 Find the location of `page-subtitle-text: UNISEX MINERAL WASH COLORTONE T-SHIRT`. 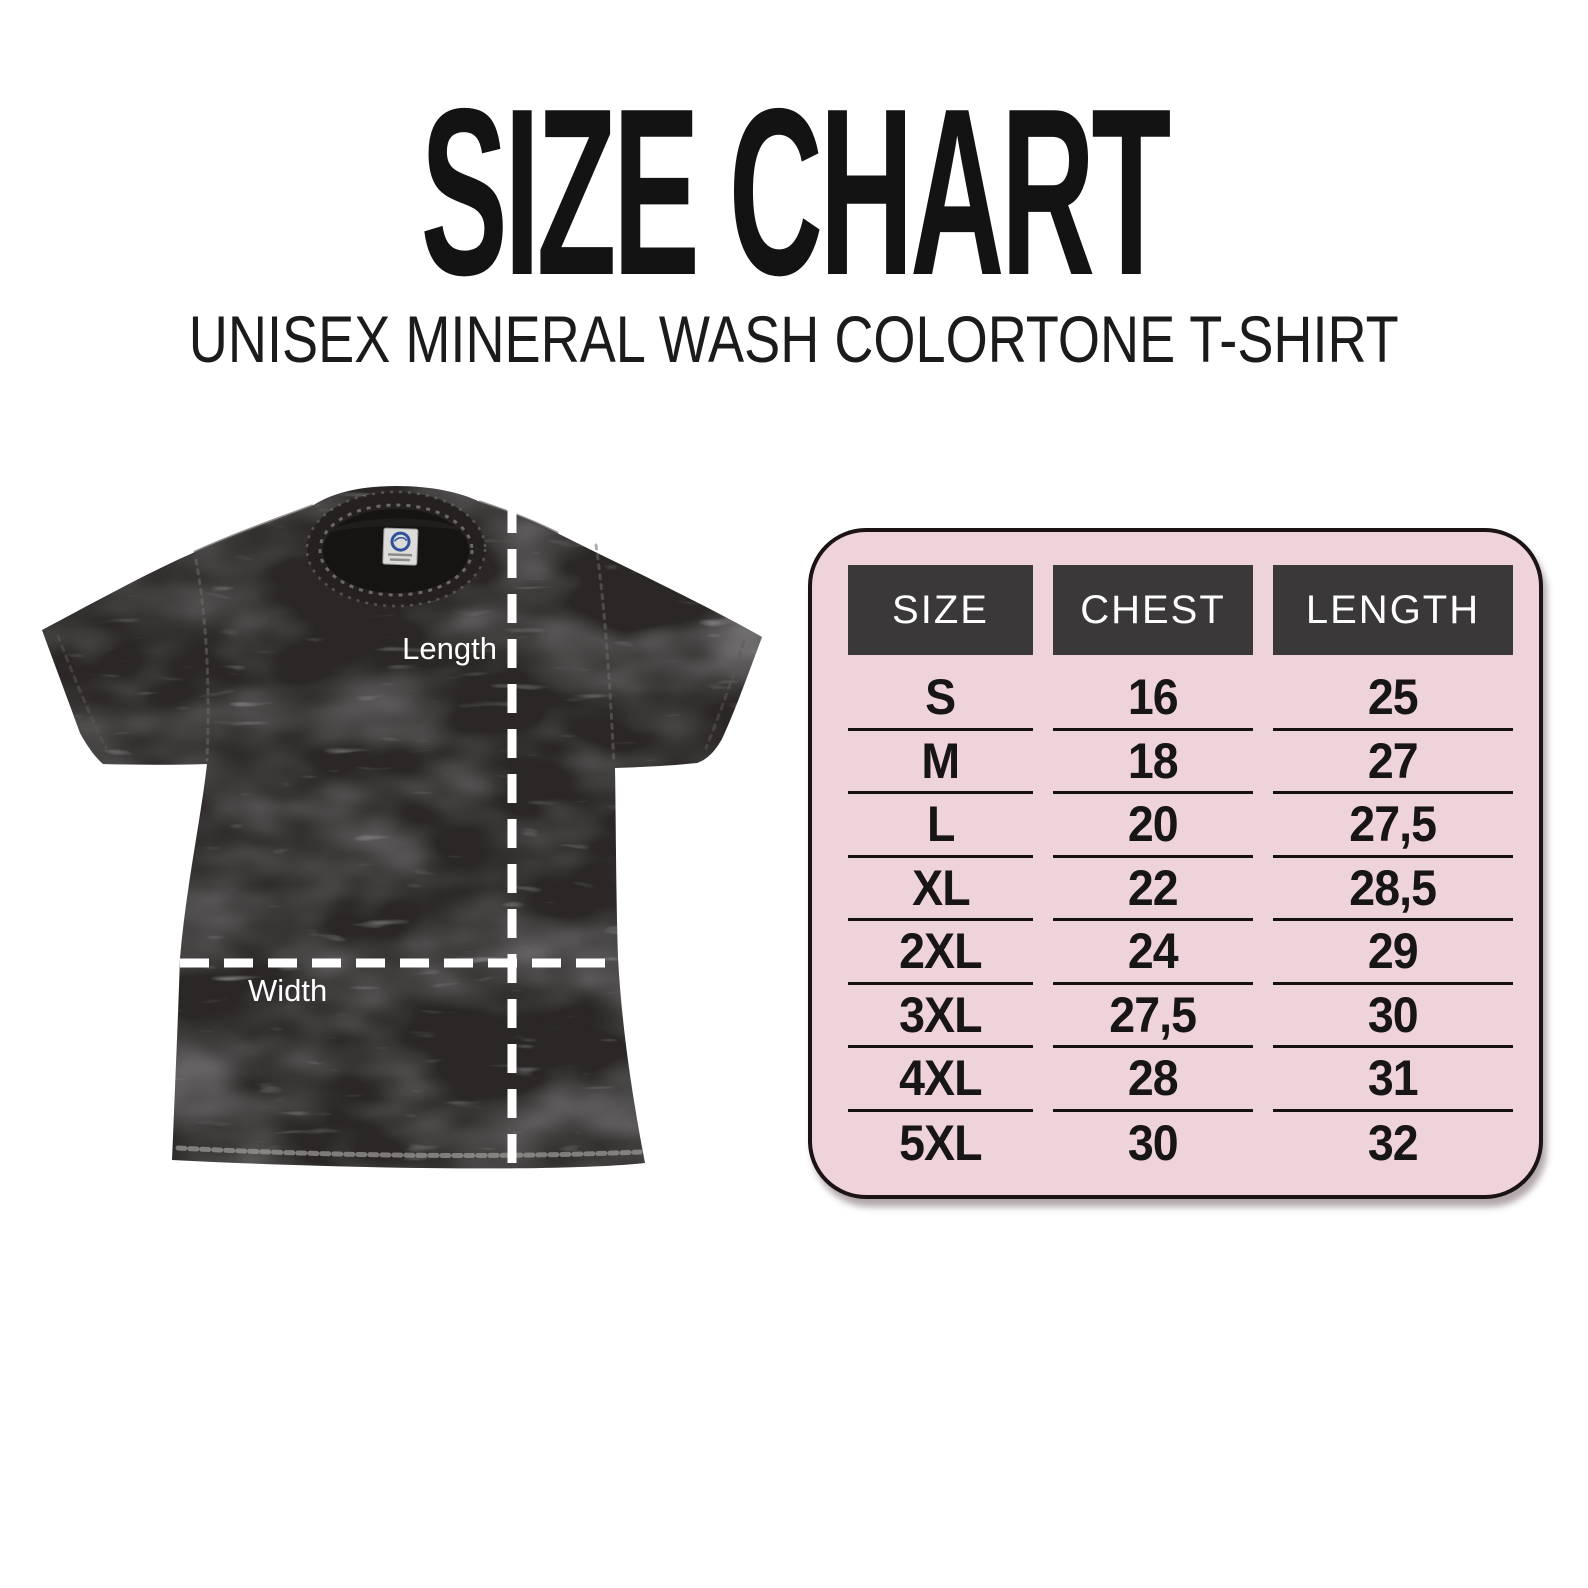

page-subtitle-text: UNISEX MINERAL WASH COLORTONE T-SHIRT is located at coordinates (794, 339).